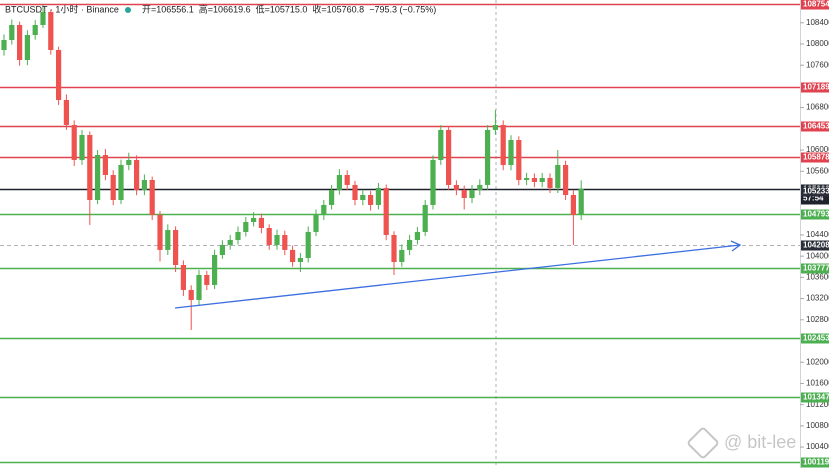 Image resolution: width=829 pixels, height=468 pixels. What do you see at coordinates (225, 8) in the screenshot?
I see `ohlc-info: 高=106619.6` at bounding box center [225, 8].